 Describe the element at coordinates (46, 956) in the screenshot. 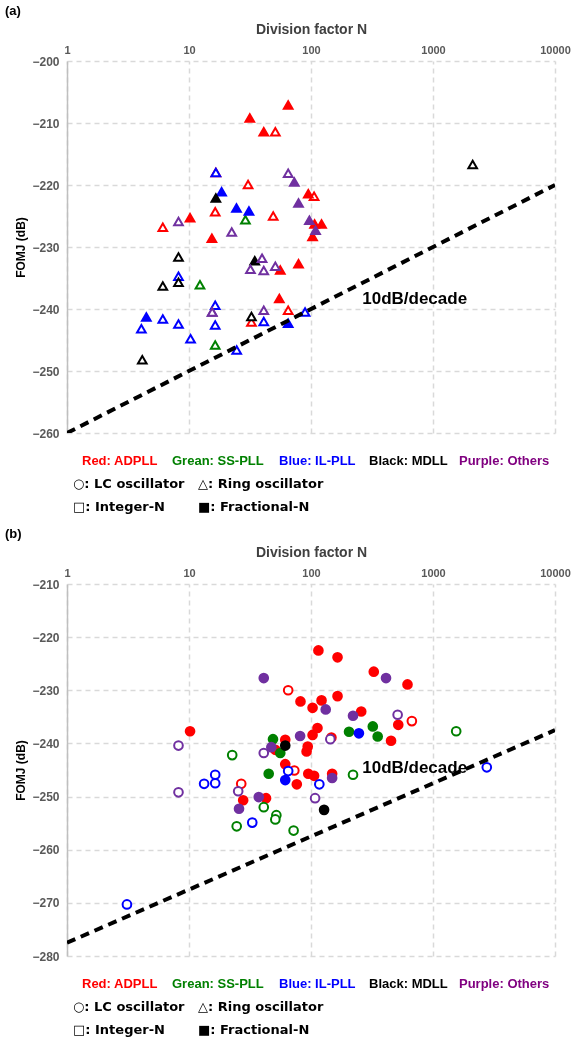

I see `y-tick-label: −280` at that location.